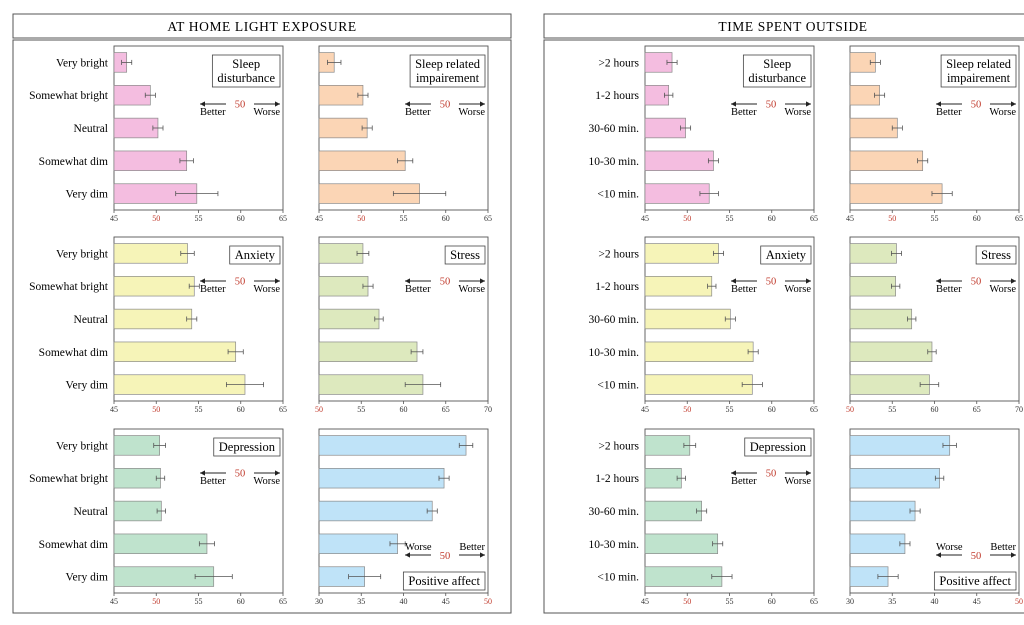  What do you see at coordinates (448, 64) in the screenshot?
I see `legend-title: Sleep related` at bounding box center [448, 64].